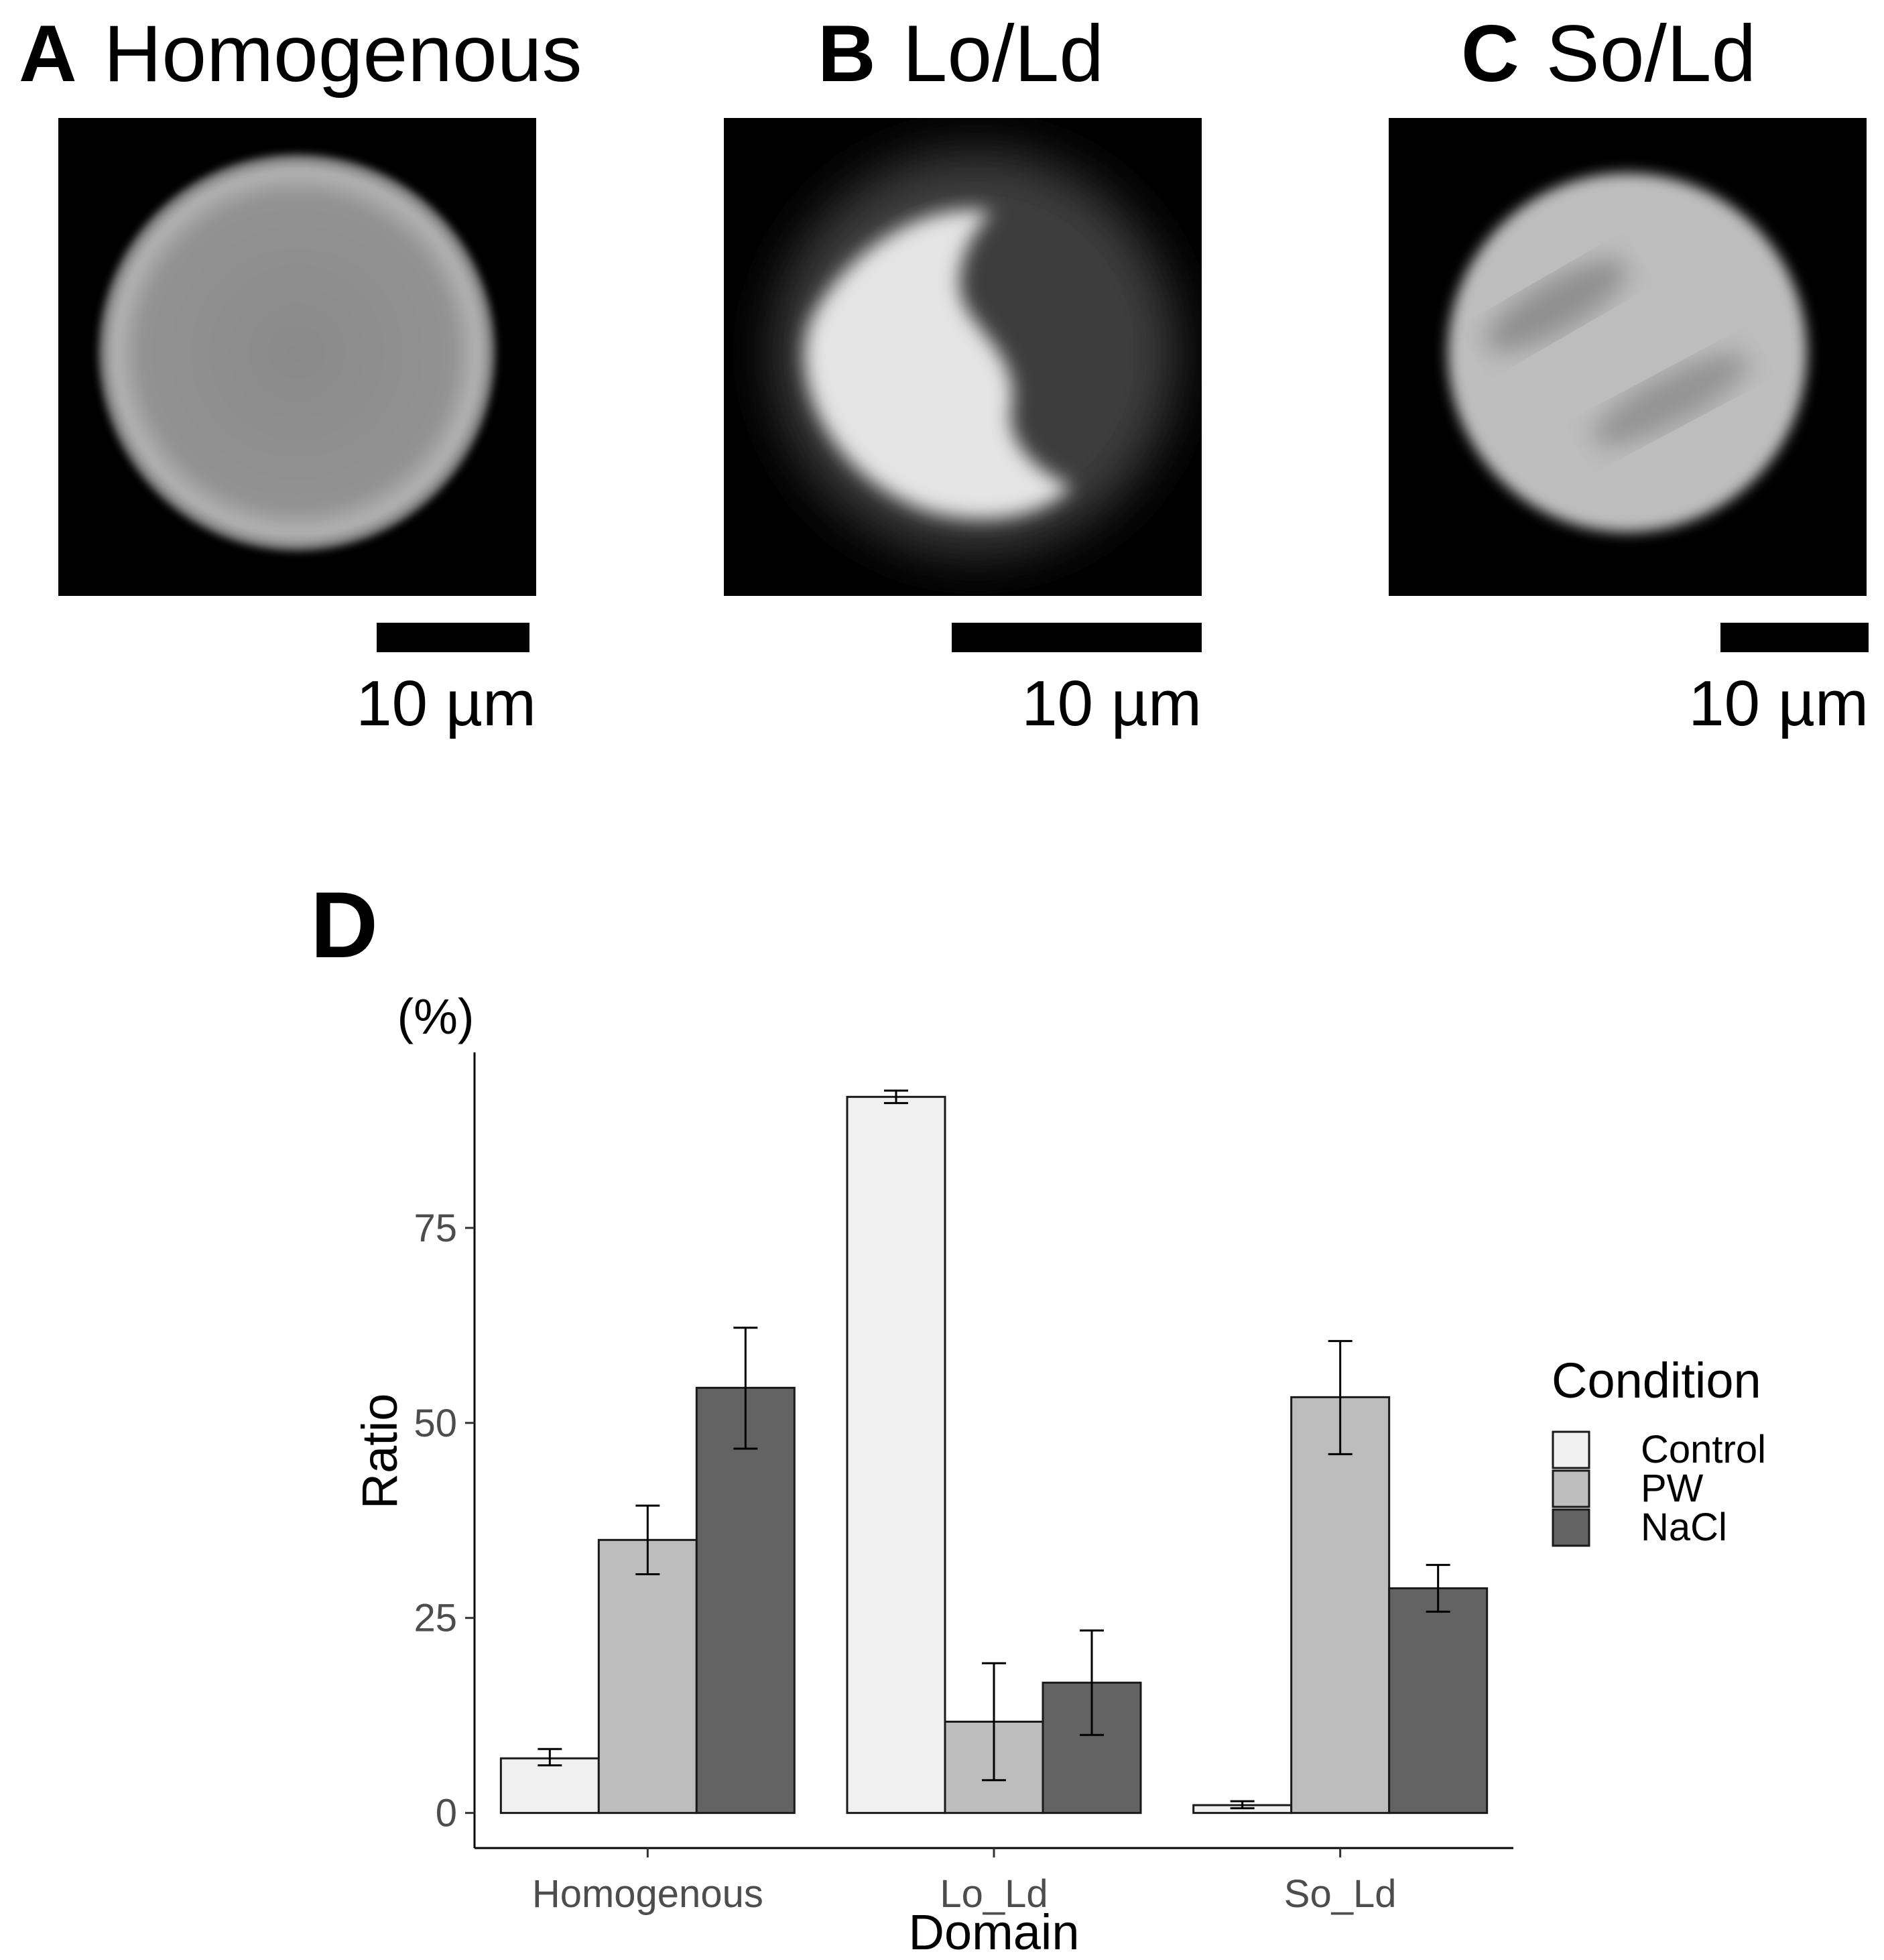  What do you see at coordinates (1003, 54) in the screenshot?
I see `panel-b-label: Lo/Ld` at bounding box center [1003, 54].